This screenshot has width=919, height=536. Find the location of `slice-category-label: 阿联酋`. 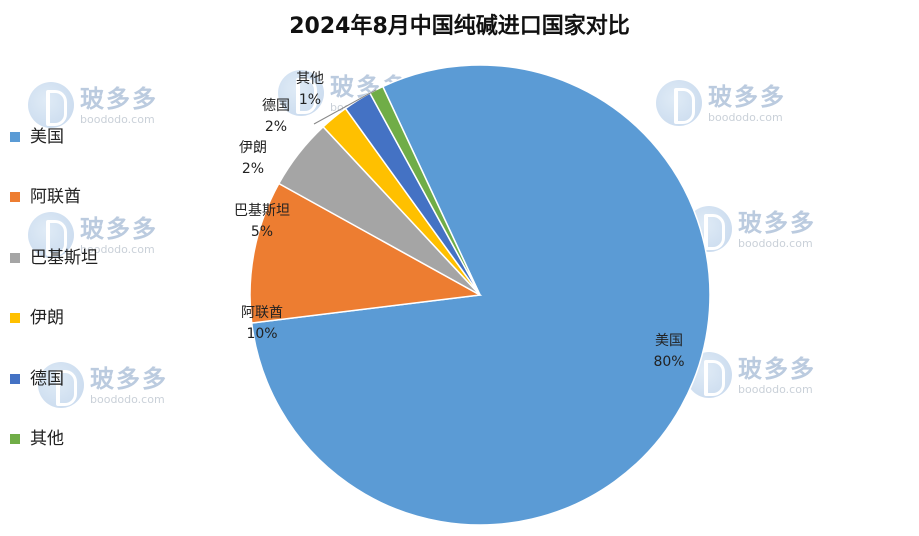

slice-category-label: 阿联酋 is located at coordinates (262, 312).